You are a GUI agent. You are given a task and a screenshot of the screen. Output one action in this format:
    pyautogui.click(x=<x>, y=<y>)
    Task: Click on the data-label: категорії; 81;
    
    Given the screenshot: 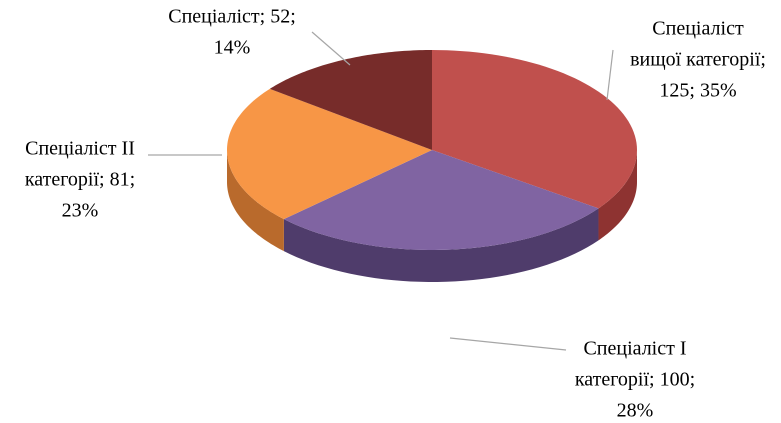 What is the action you would take?
    pyautogui.click(x=80, y=180)
    